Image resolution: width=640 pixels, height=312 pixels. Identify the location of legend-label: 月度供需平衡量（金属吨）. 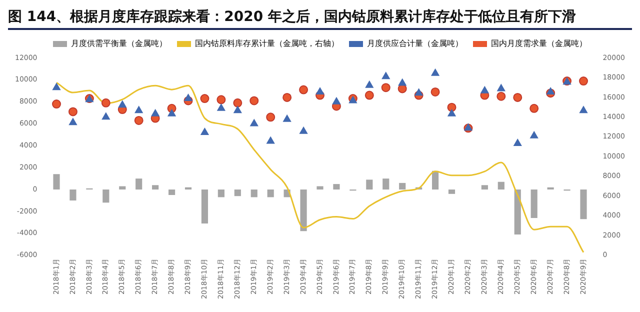
(119, 43).